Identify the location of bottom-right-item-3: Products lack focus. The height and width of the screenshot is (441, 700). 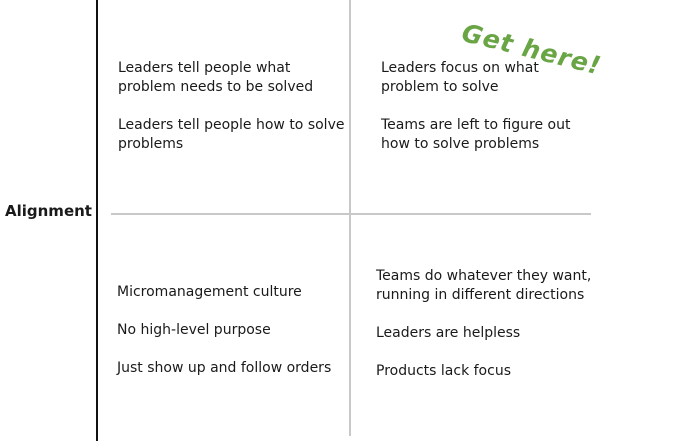
(443, 371).